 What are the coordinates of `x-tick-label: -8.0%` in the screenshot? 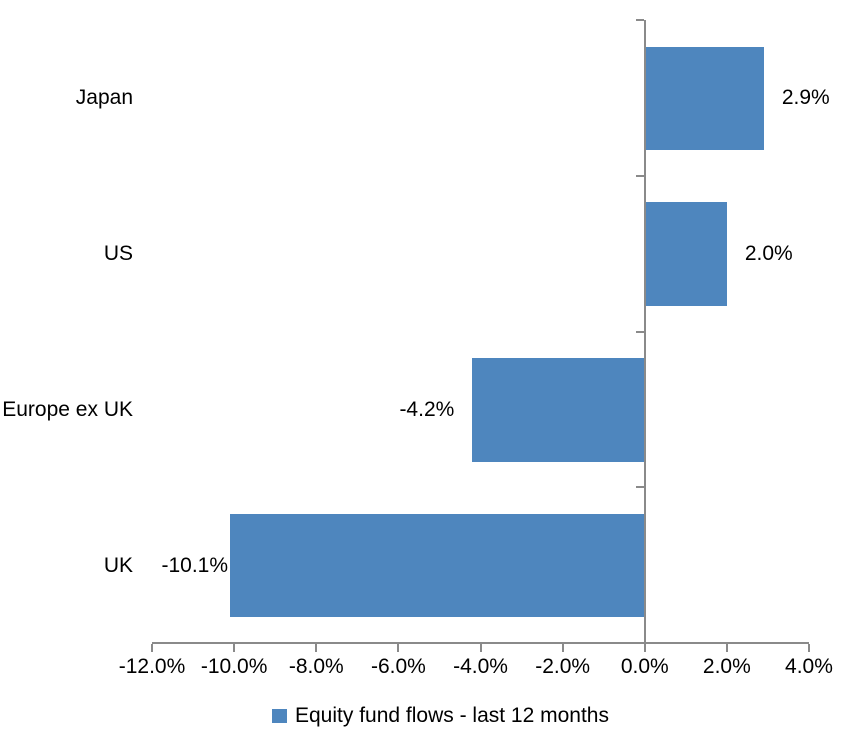 It's located at (316, 666).